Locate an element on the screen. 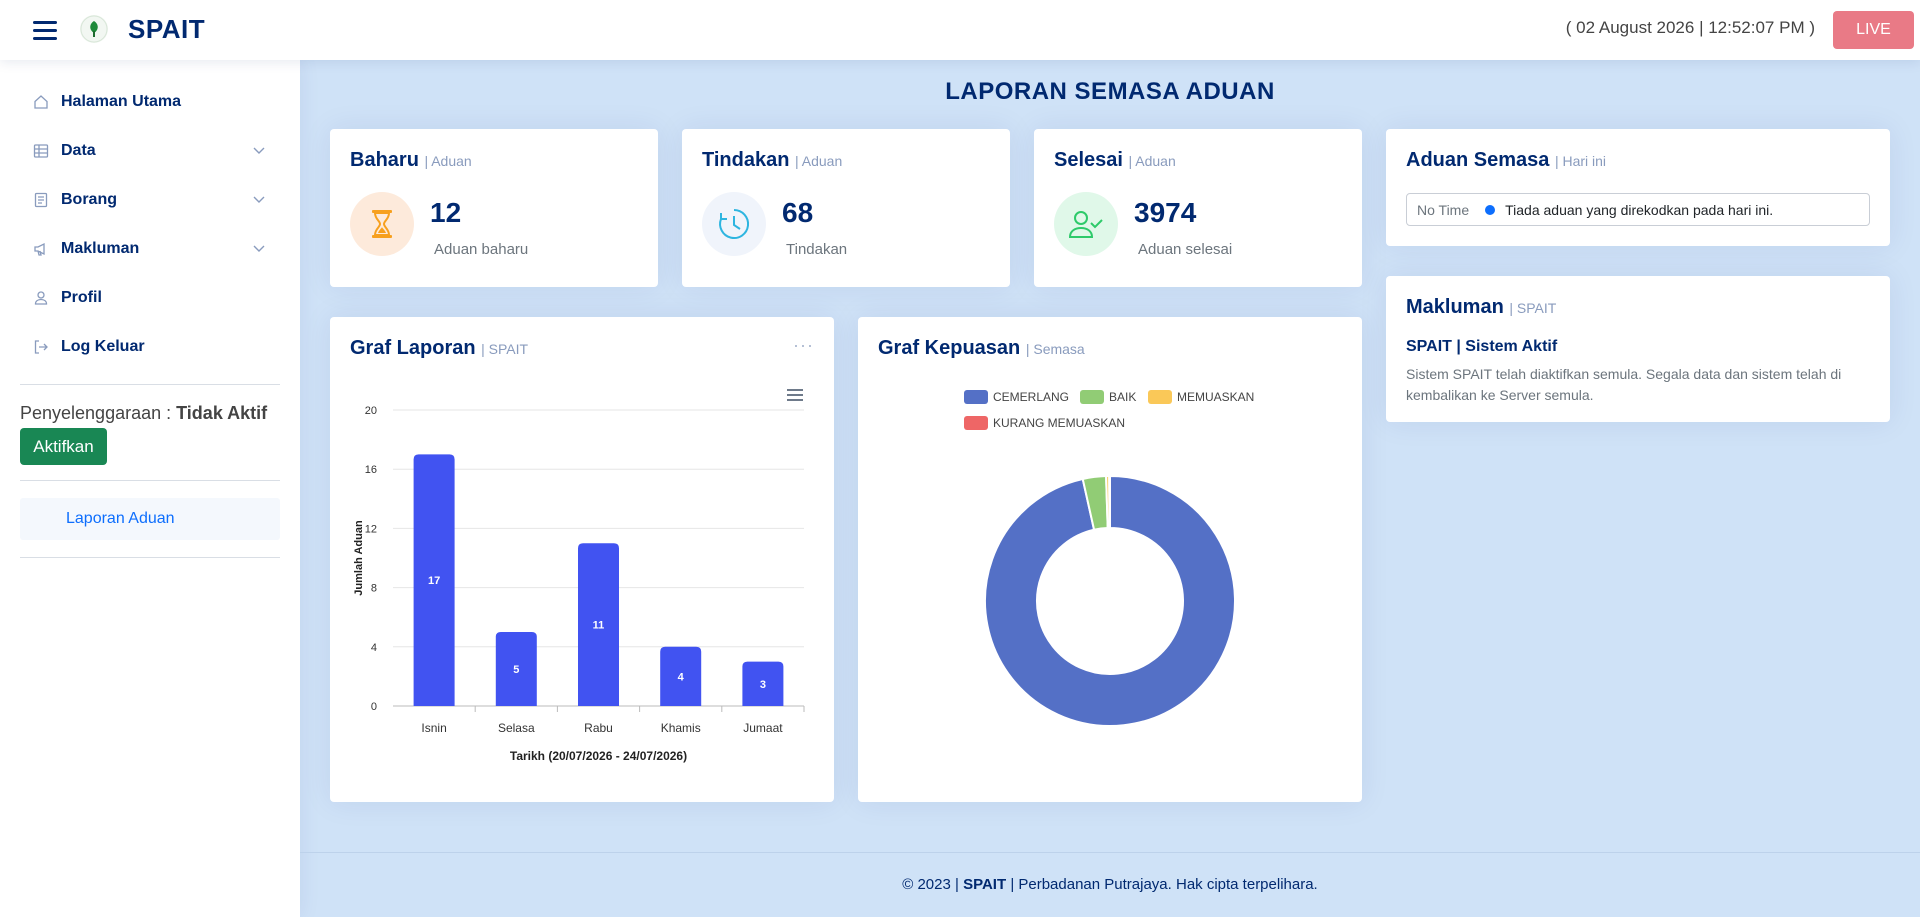  stat-card-selesai: Selesai | Aduan 3974 Aduan selesai is located at coordinates (1198, 208).